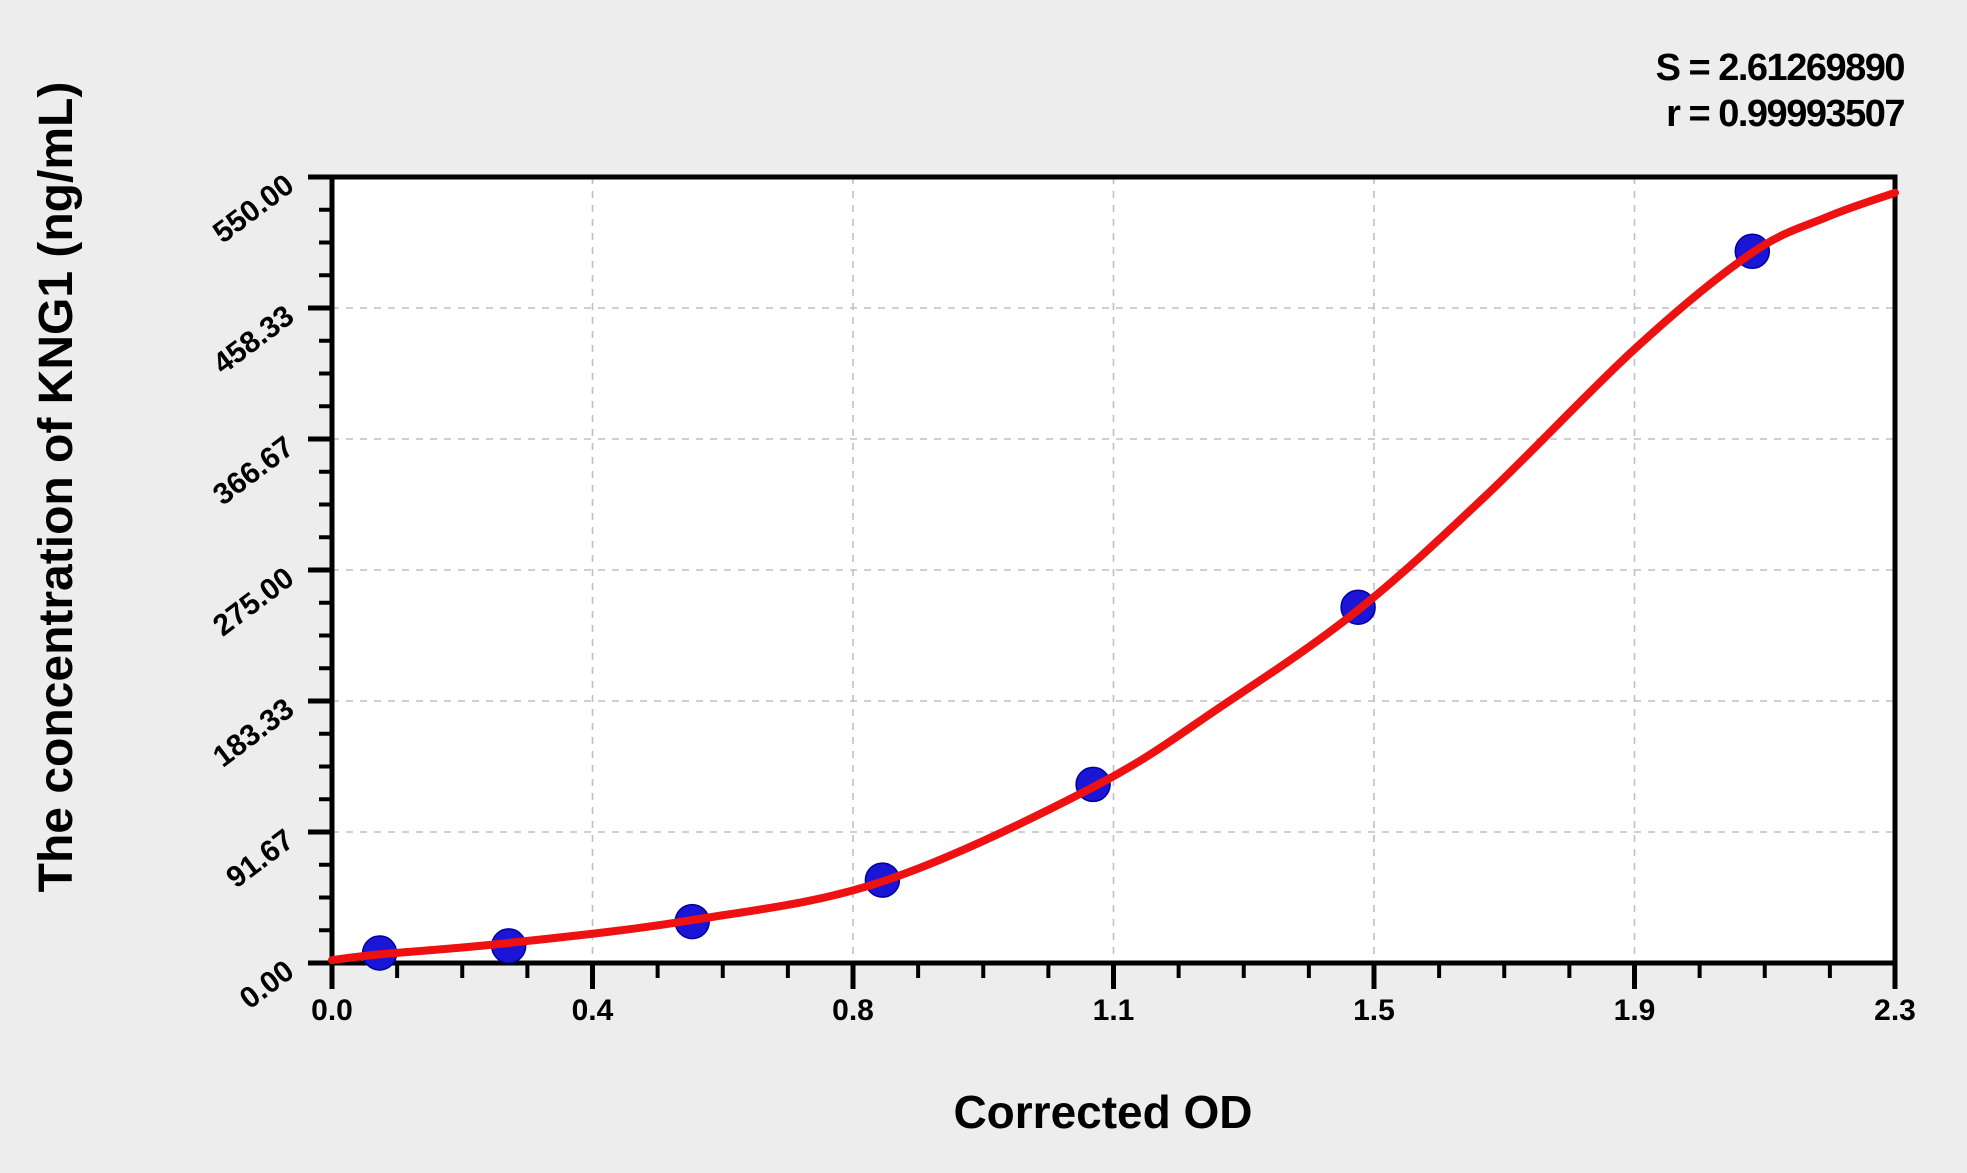  Describe the element at coordinates (1785, 114) in the screenshot. I see `stat-r-value: r = 0.99993507` at that location.